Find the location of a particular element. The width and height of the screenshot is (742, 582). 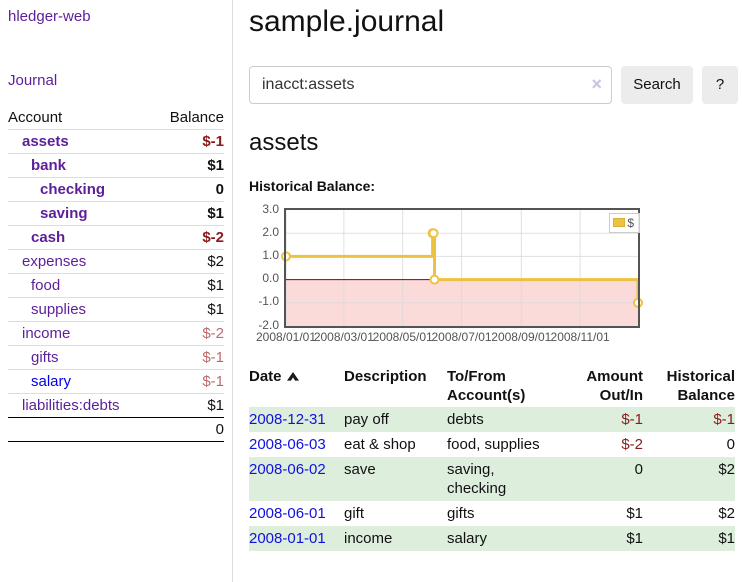

app-title-link: hledger-web is located at coordinates (49, 16).